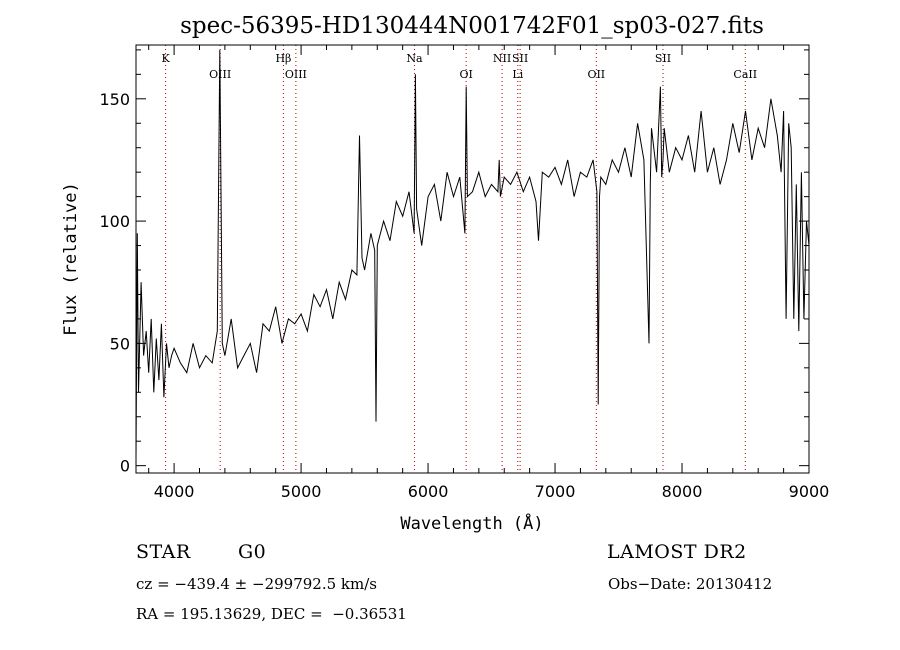 This screenshot has width=900, height=650. I want to click on x-tick-label: 7000, so click(555, 491).